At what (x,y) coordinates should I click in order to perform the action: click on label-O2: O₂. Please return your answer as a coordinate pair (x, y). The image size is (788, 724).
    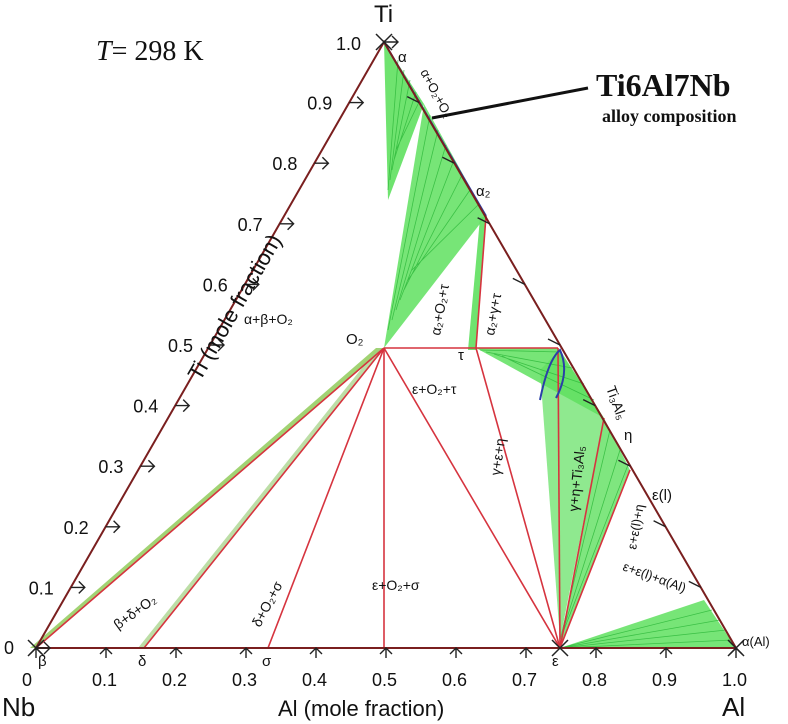
    Looking at the image, I should click on (355, 339).